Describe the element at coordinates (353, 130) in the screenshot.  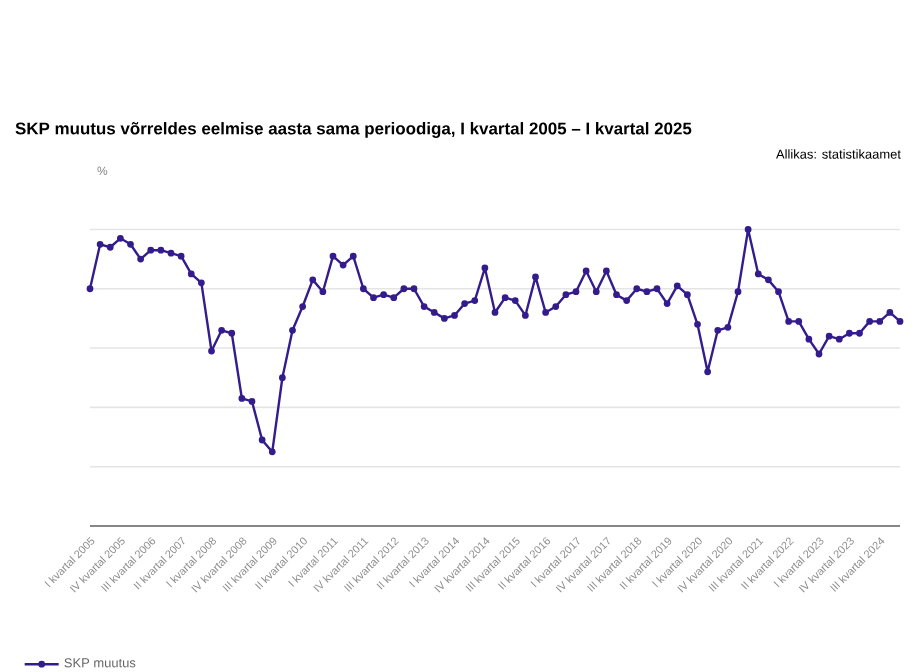
I see `chart-title: SKP muutus võrreldes eelmise aasta sama perioodiga, I kvartal 2005 – I kvartal 2025` at that location.